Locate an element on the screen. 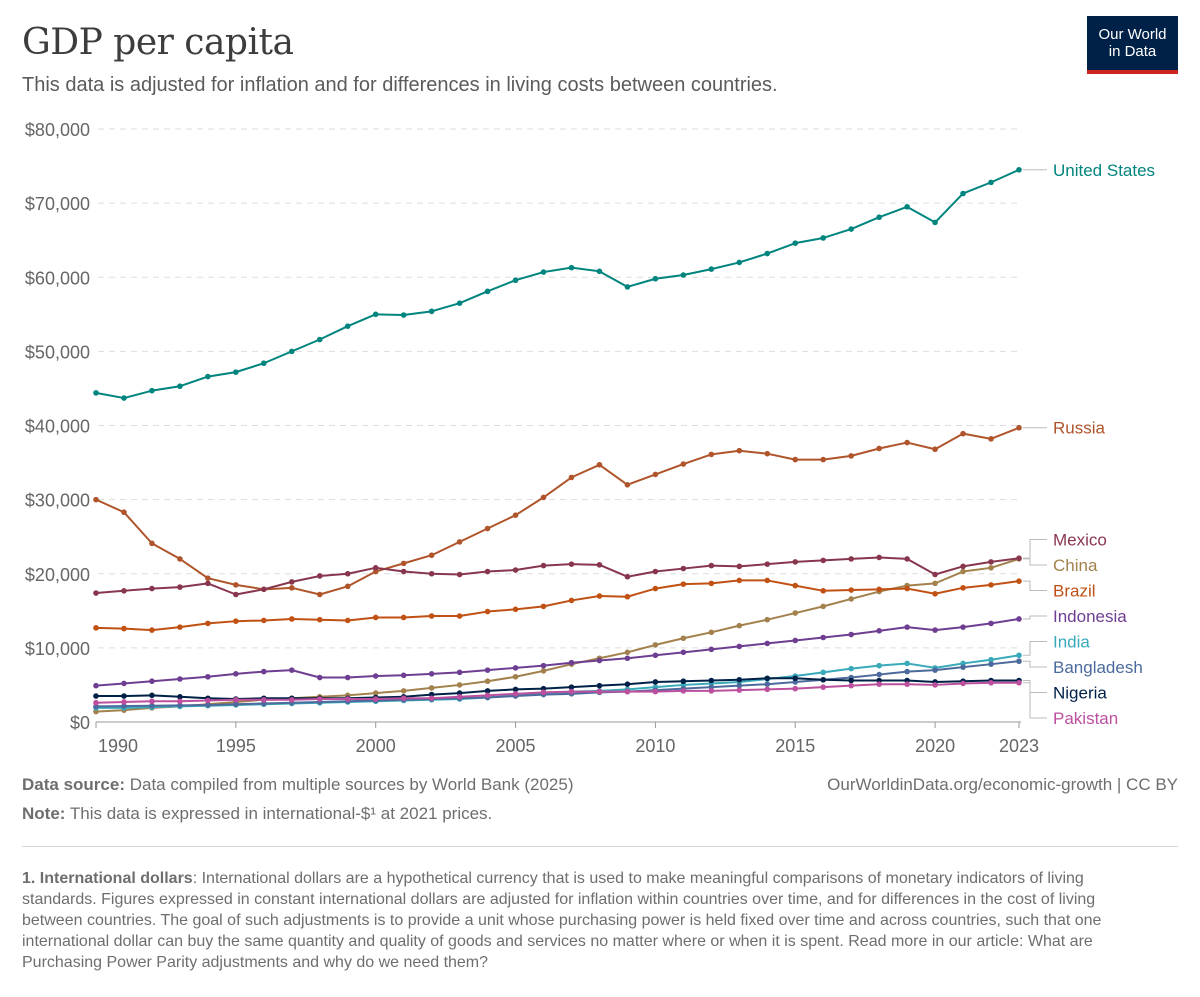 The image size is (1200, 997). series-russia is located at coordinates (557, 511).